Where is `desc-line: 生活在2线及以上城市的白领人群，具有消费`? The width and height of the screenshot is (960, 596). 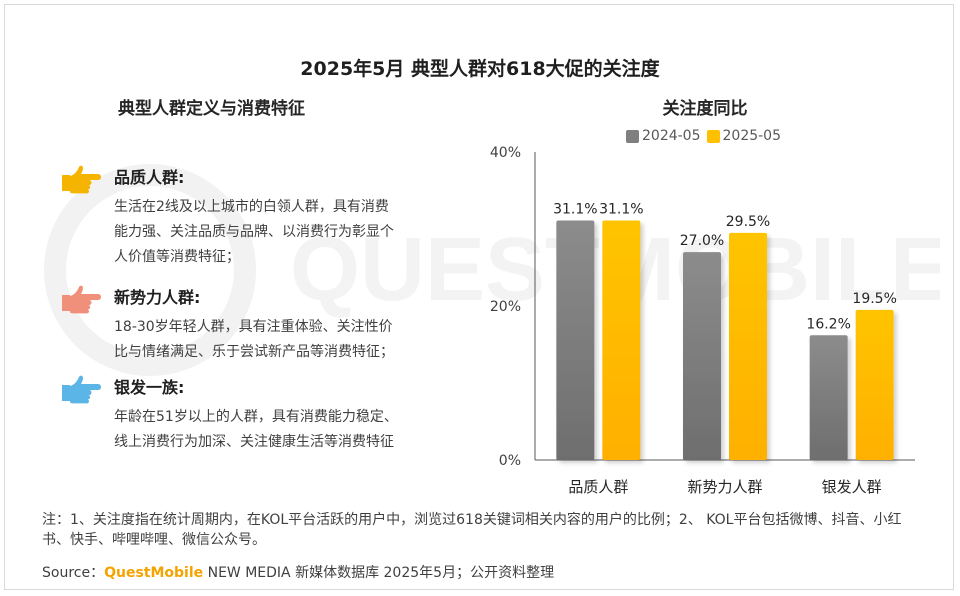 desc-line: 生活在2线及以上城市的白领人群，具有消费 is located at coordinates (251, 207).